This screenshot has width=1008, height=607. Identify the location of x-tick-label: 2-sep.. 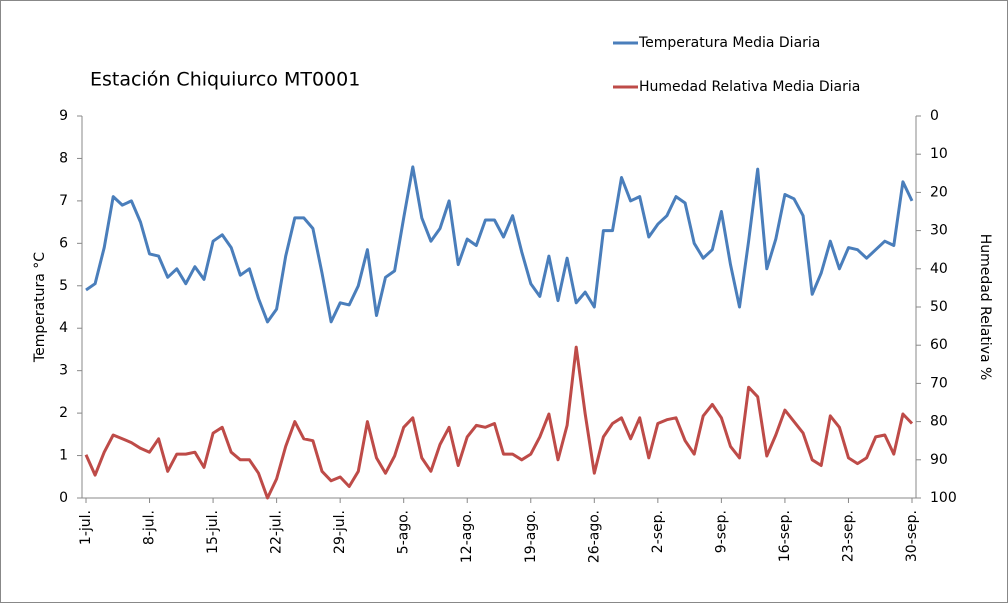
(658, 531).